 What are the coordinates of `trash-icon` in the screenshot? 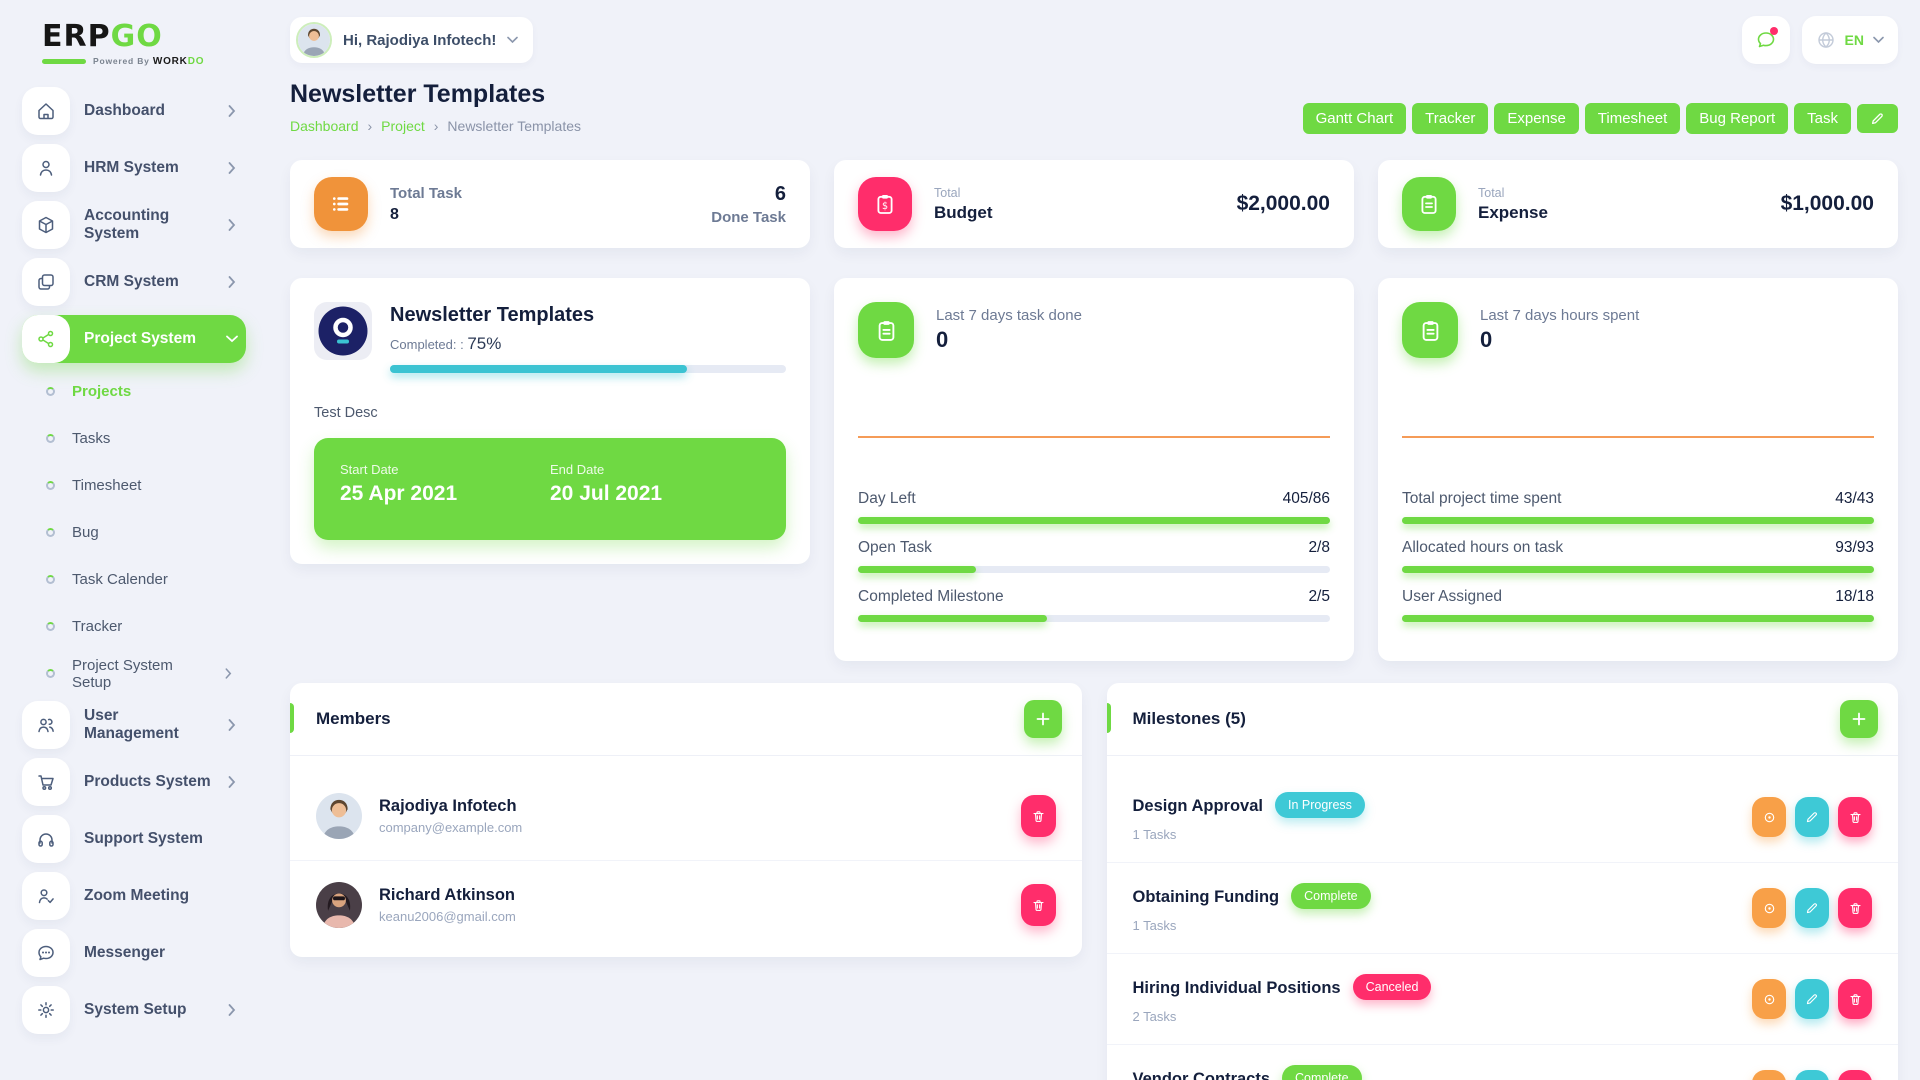 It's located at (1038, 905).